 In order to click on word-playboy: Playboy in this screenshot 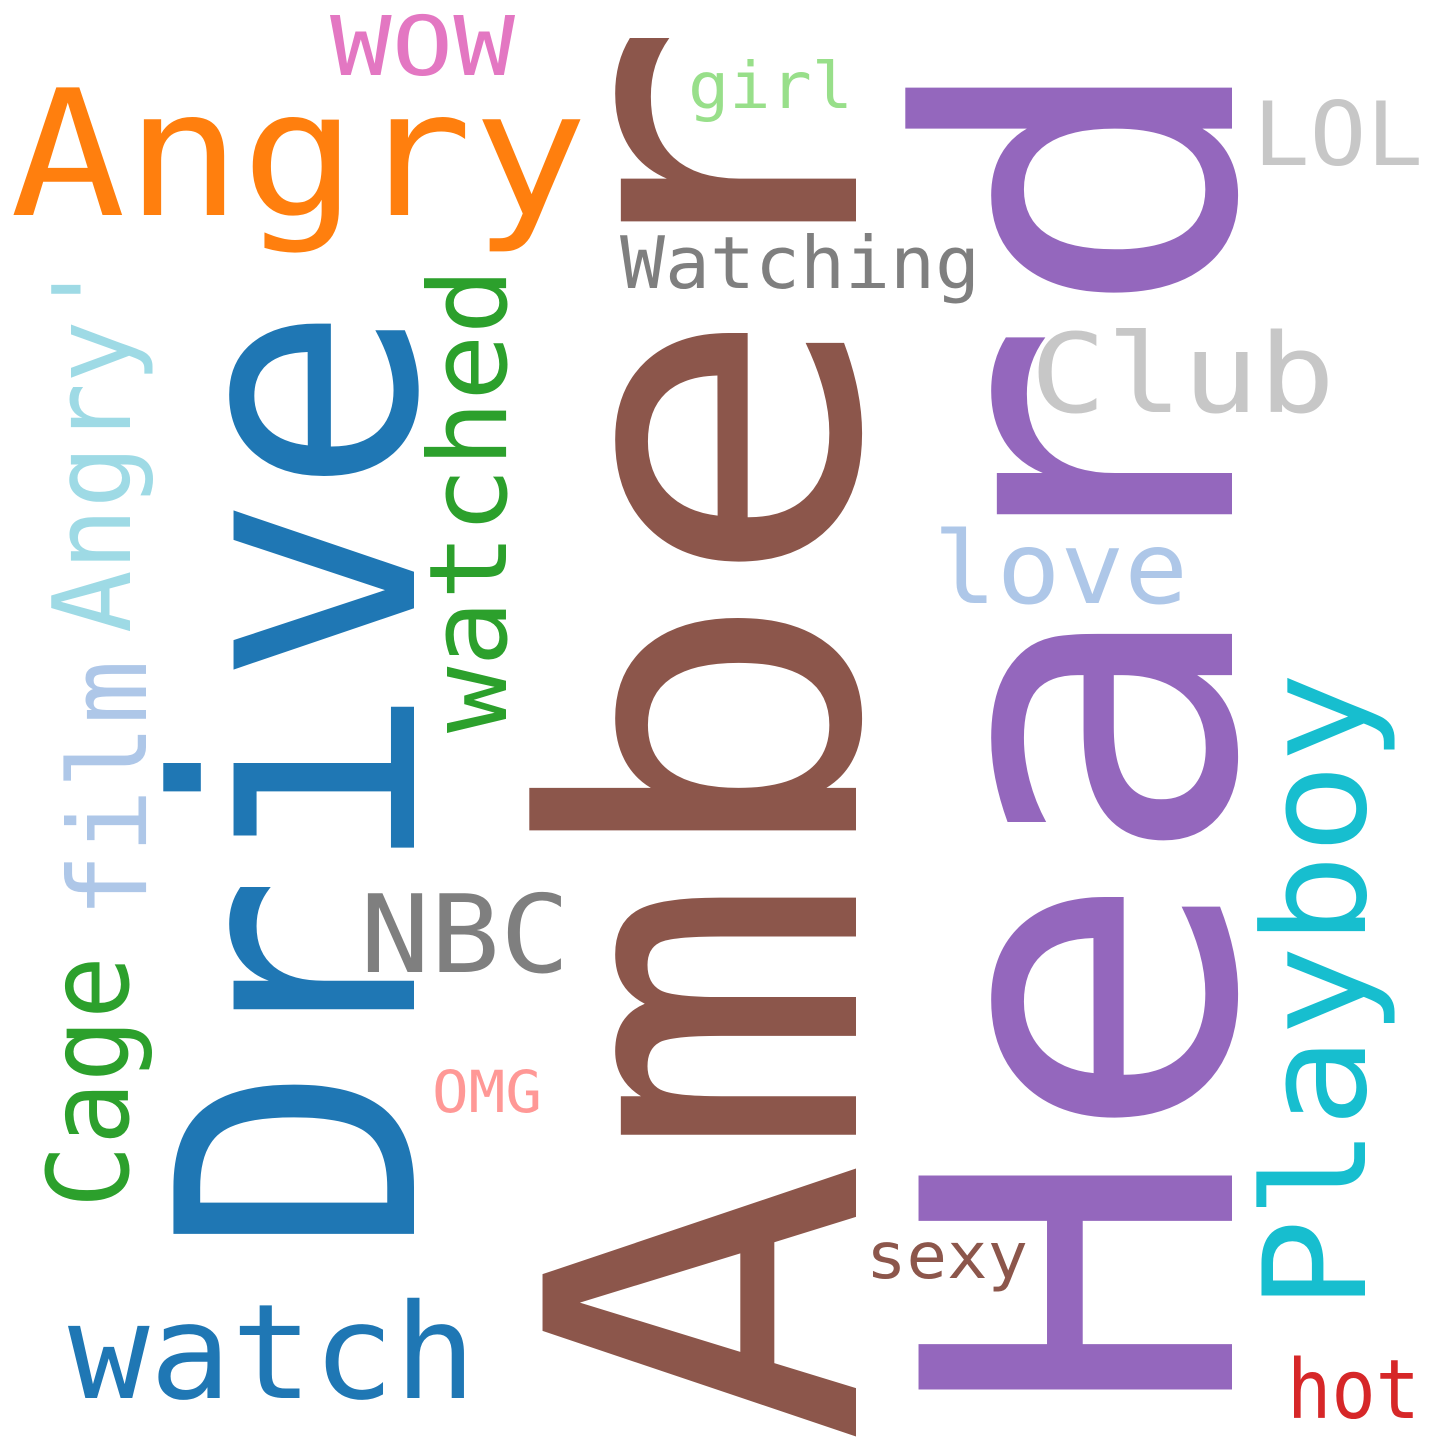, I will do `click(1316, 991)`.